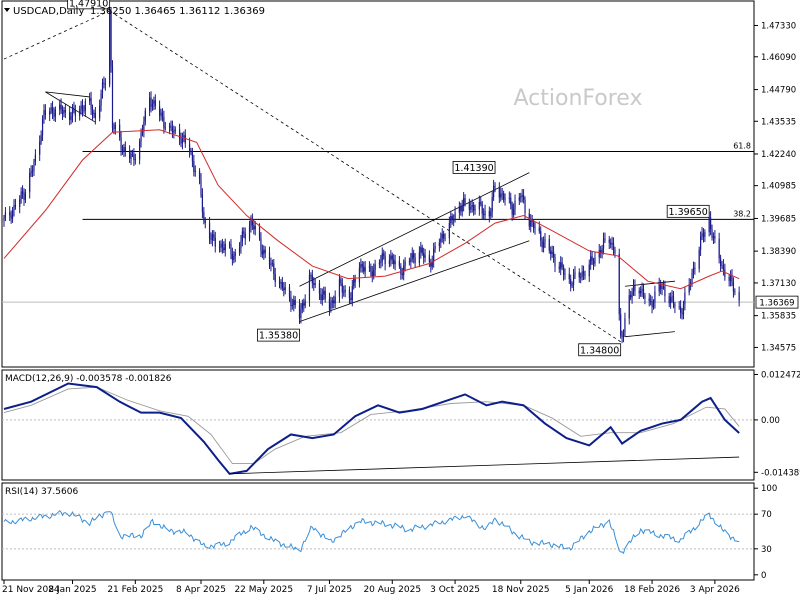 This screenshot has height=600, width=800. Describe the element at coordinates (177, 11) in the screenshot. I see `ohlc-values: 1.36250 1.36465 1.36112 1.36369` at that location.